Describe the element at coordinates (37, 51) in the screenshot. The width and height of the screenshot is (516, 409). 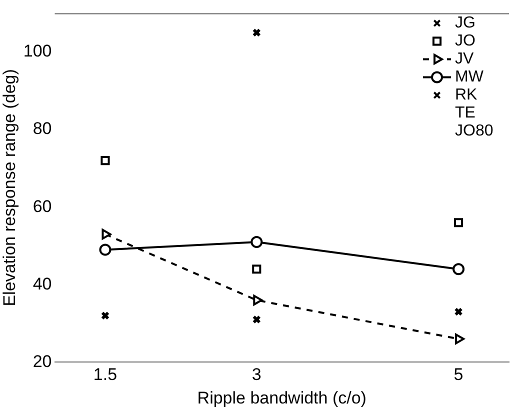
I see `y-tick-label: 100` at that location.